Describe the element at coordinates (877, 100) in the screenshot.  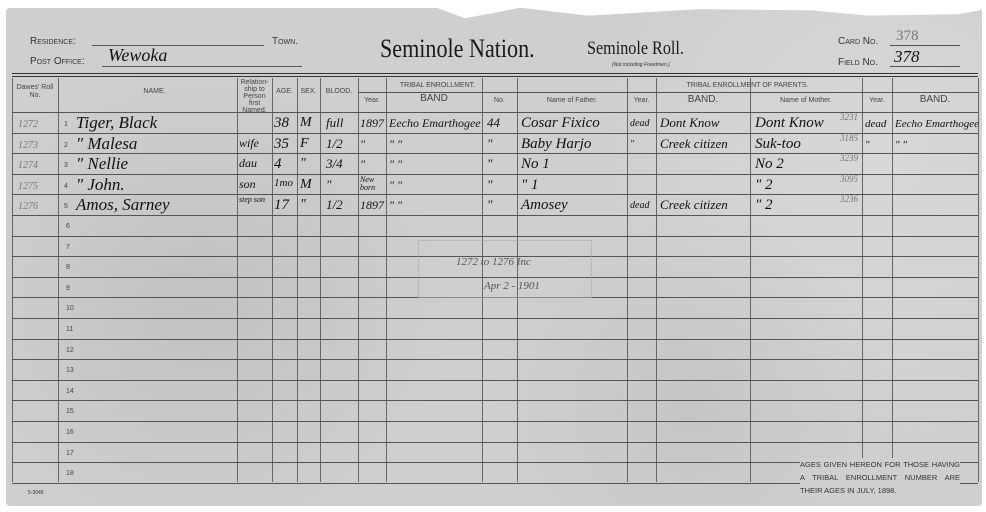
I see `col-mother-year: Year.` at that location.